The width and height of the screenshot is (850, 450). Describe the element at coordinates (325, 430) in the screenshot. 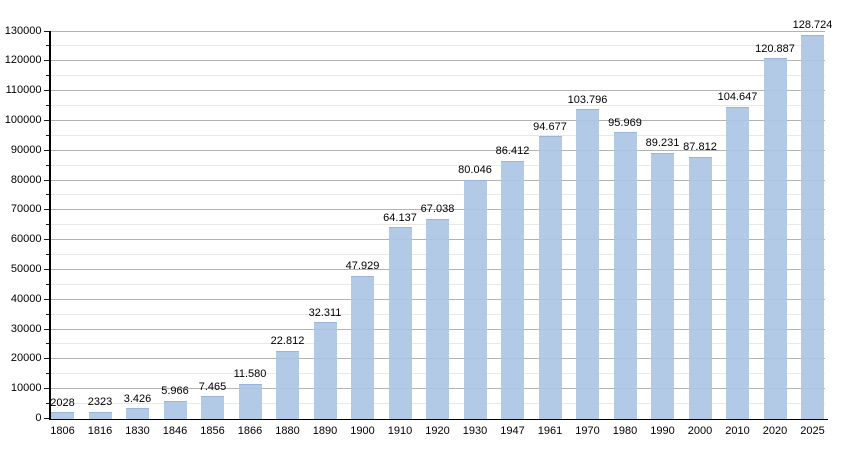

I see `x-axis-label-1890: 1890` at that location.